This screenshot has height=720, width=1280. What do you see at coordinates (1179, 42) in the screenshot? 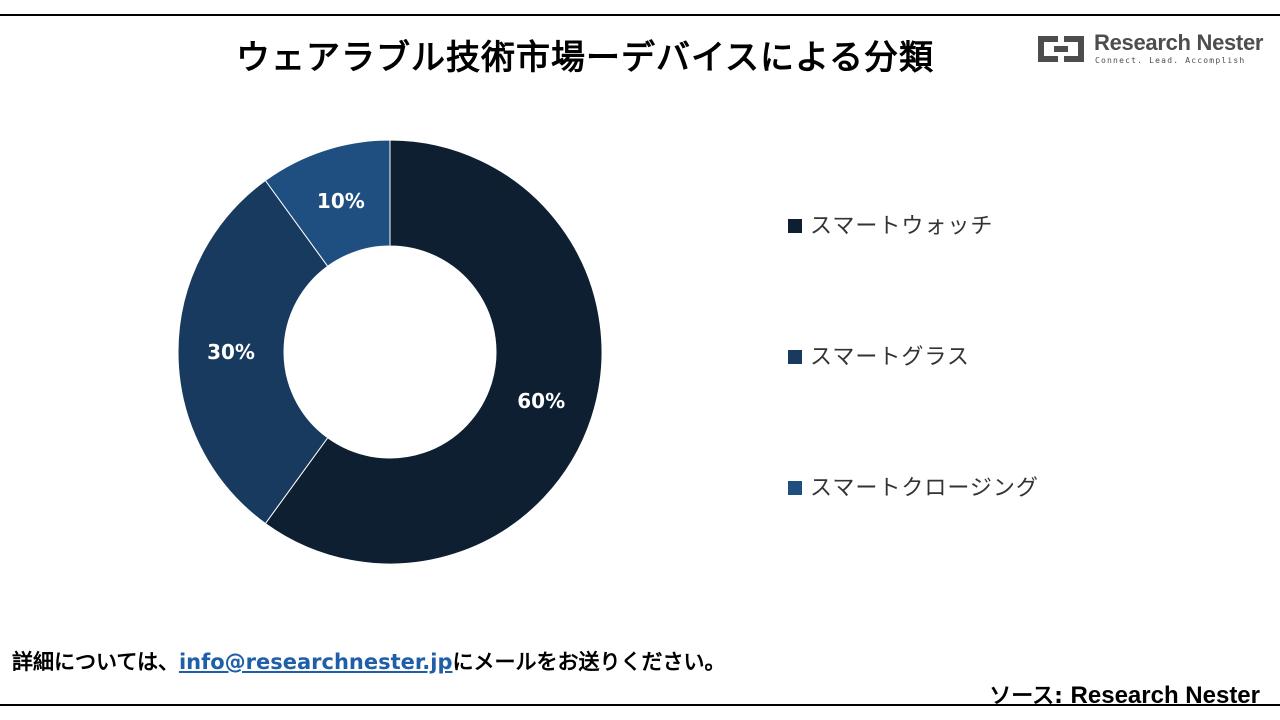
I see `logo-name: Research Nester` at bounding box center [1179, 42].